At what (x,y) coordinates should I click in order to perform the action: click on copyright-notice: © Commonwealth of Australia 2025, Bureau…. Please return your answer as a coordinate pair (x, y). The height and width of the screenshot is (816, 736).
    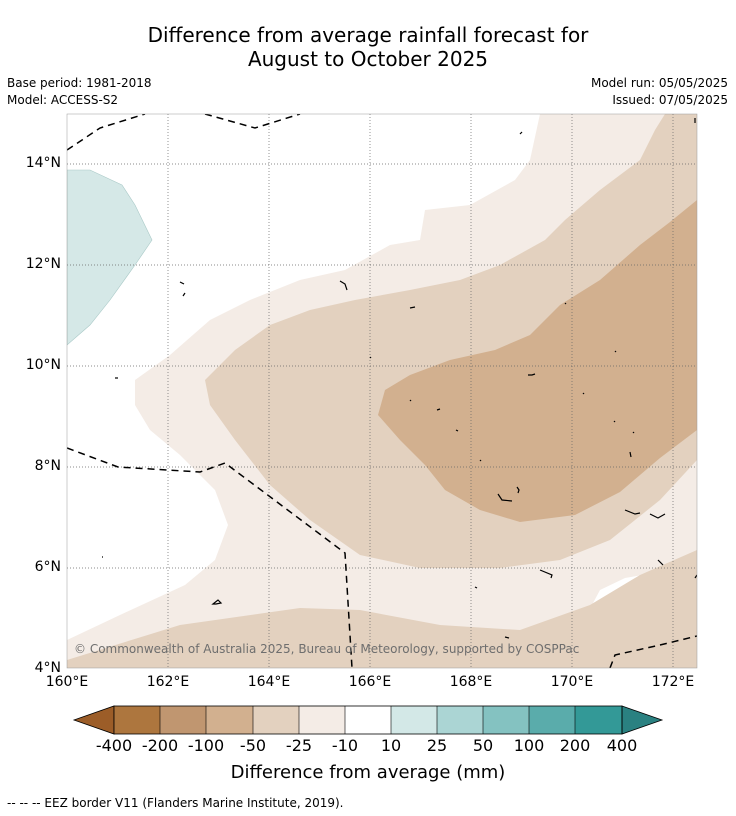
    Looking at the image, I should click on (326, 649).